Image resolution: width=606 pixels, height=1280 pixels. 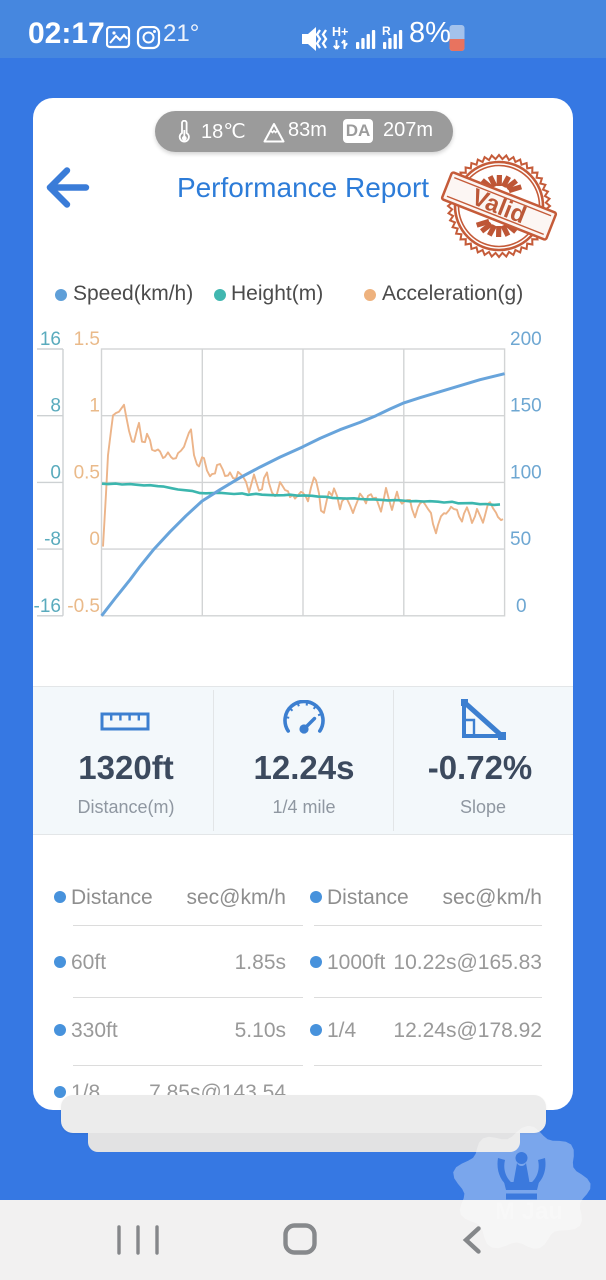 I want to click on svg-text: 150, so click(x=526, y=406).